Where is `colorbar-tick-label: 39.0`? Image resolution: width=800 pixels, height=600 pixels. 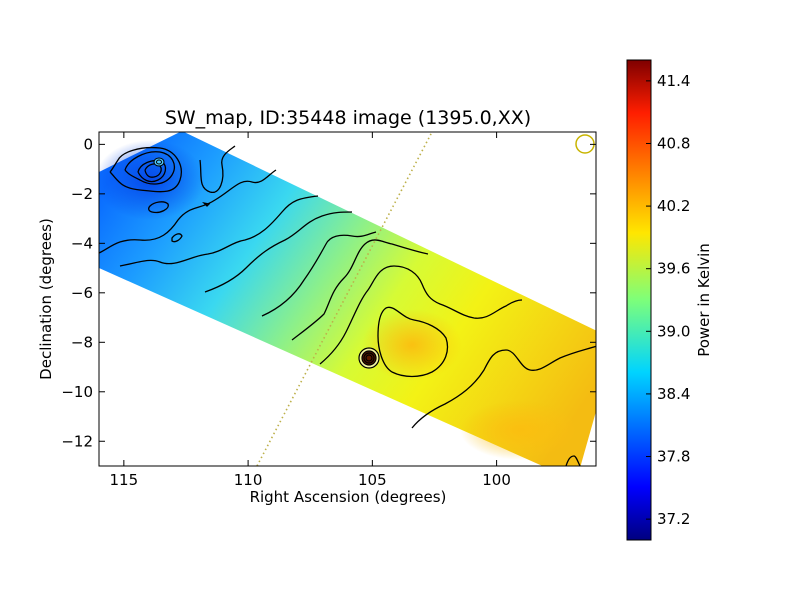
colorbar-tick-label: 39.0 is located at coordinates (673, 331).